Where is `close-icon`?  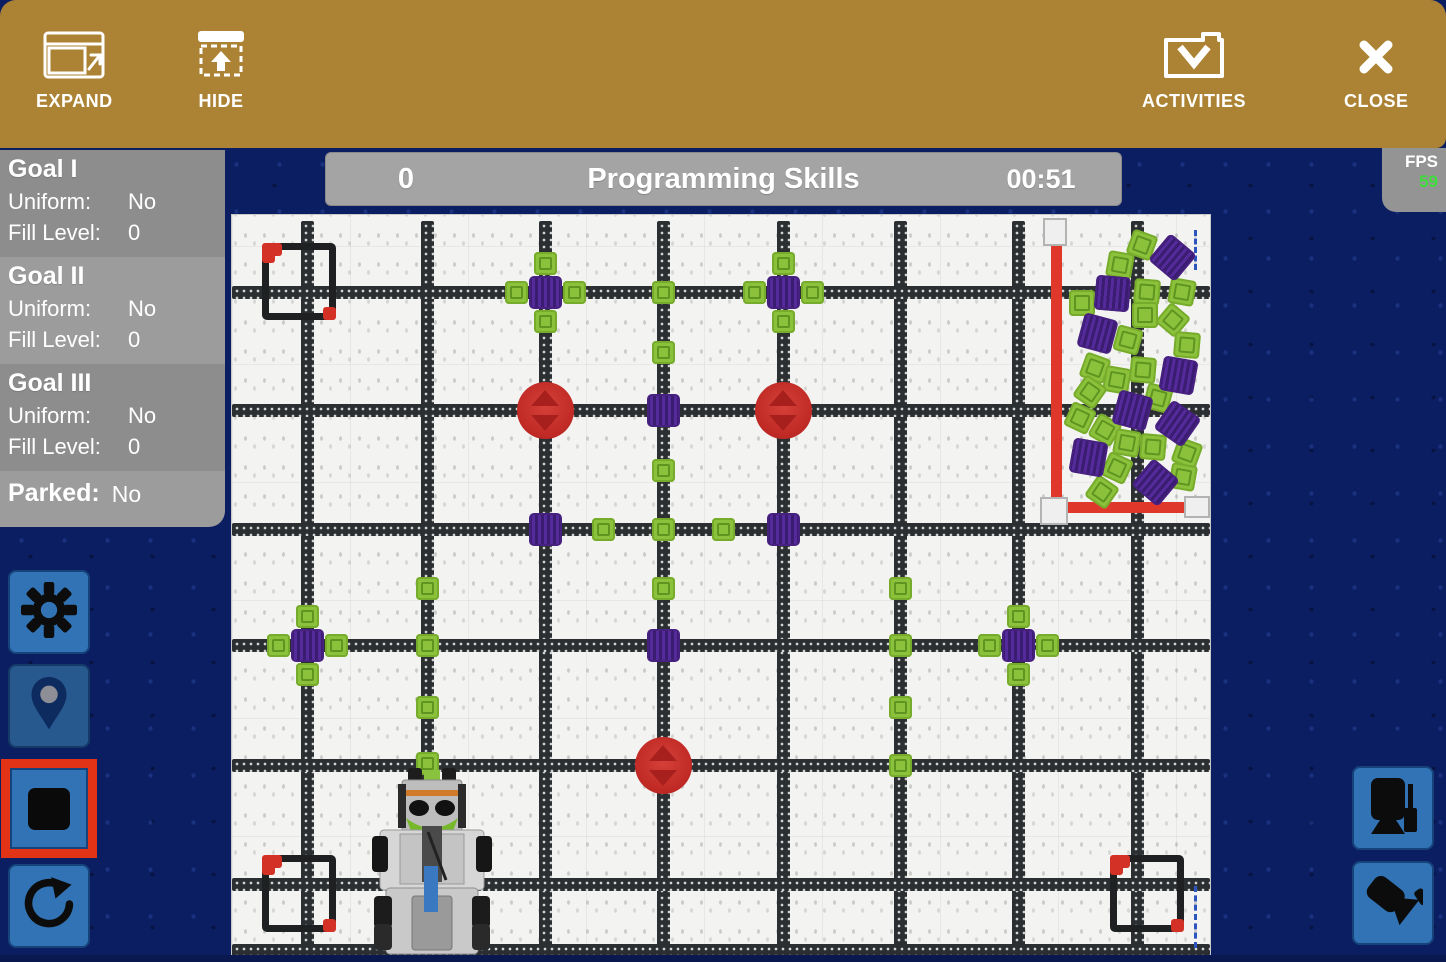
close-icon is located at coordinates (1376, 48).